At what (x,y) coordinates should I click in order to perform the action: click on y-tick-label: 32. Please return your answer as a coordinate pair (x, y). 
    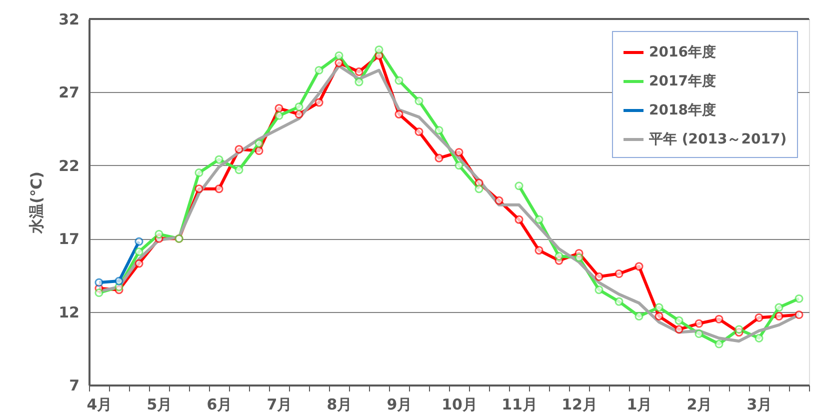
    Looking at the image, I should click on (69, 19).